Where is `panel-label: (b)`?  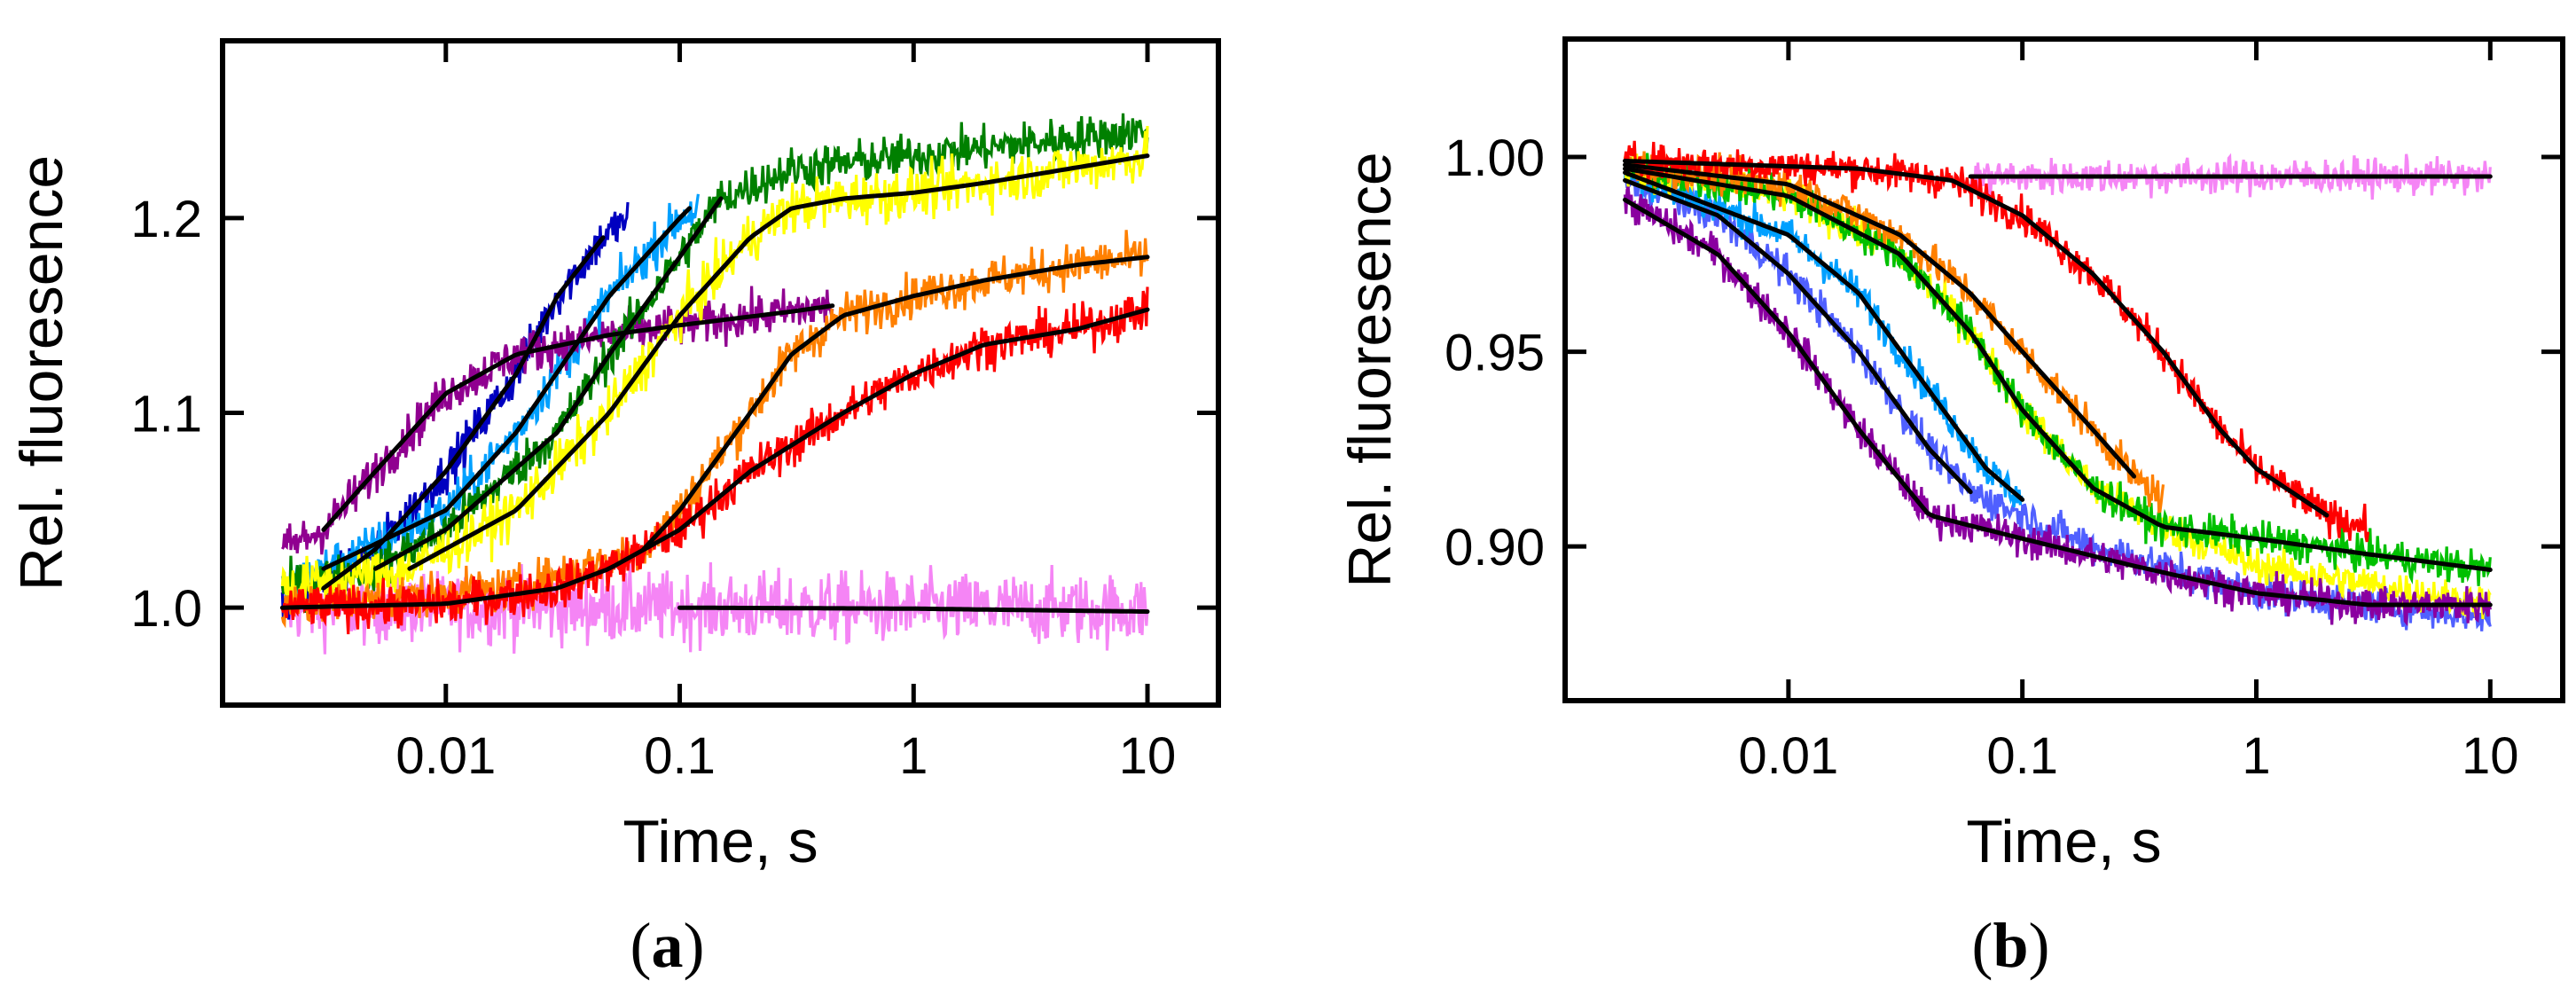 panel-label: (b) is located at coordinates (2010, 945).